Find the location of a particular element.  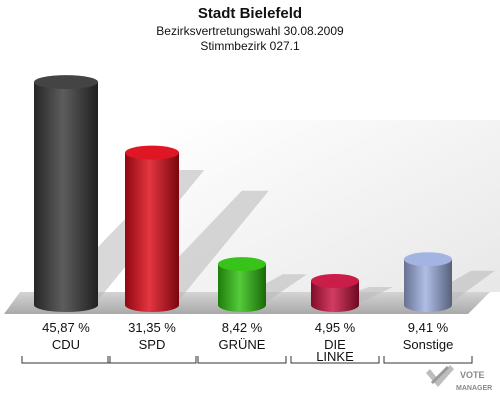

category-brackets is located at coordinates (247, 360).